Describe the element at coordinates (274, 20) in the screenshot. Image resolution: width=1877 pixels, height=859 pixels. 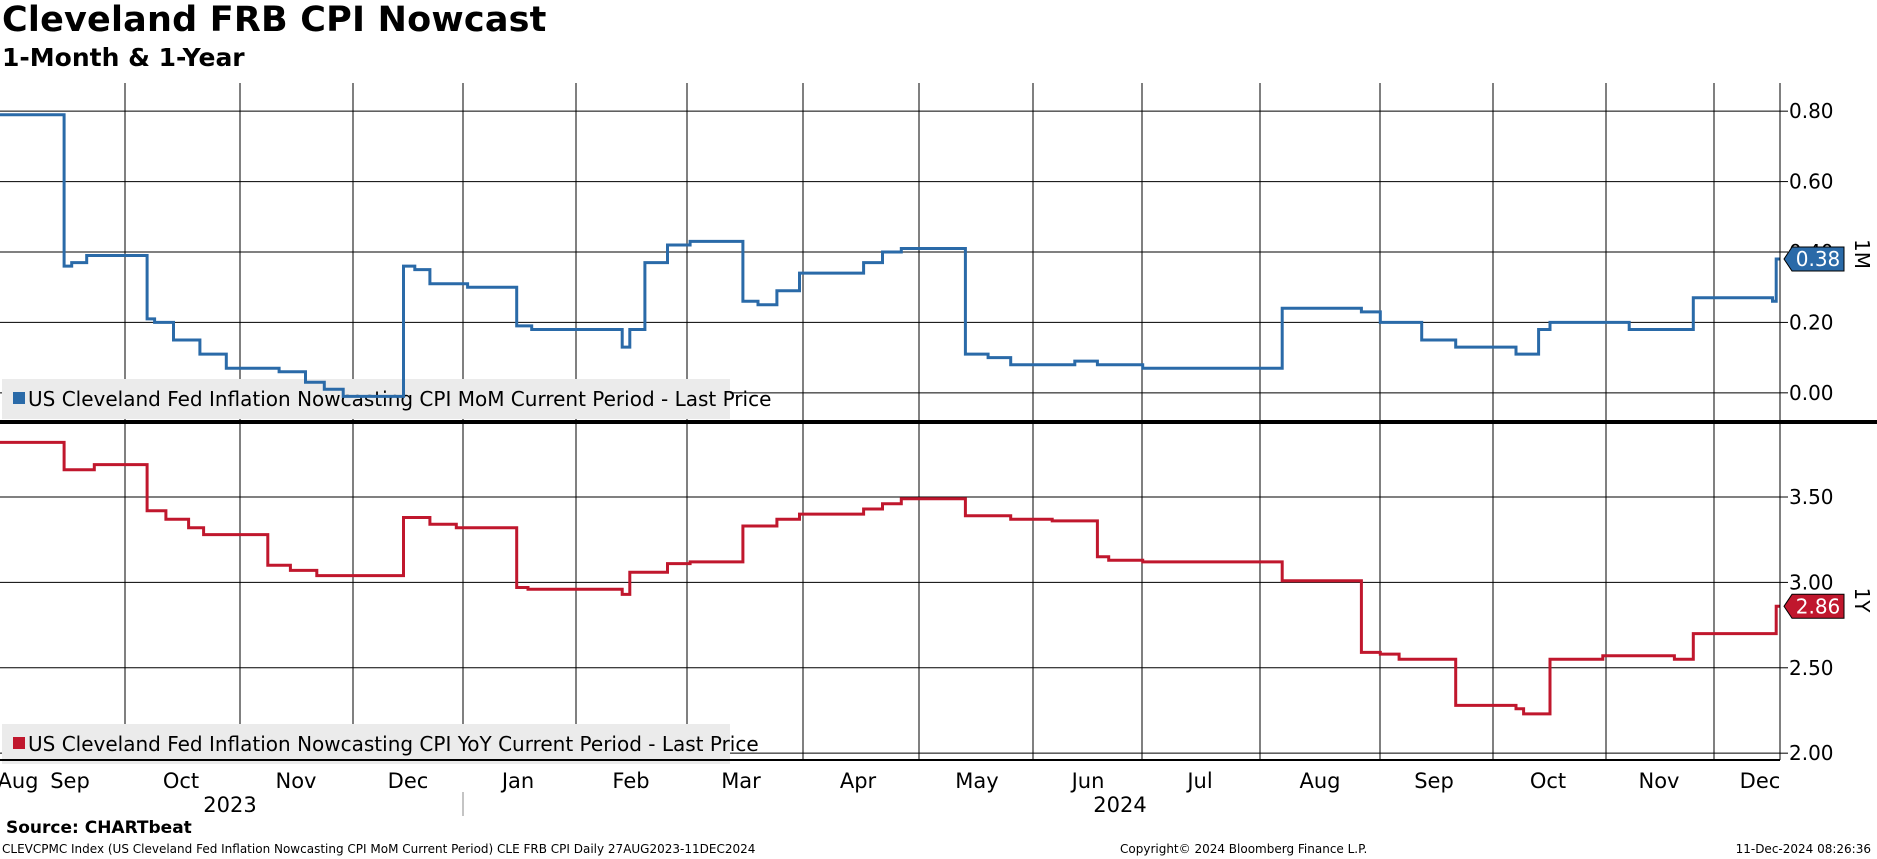
I see `chart-title: Cleveland FRB CPI Nowcast` at that location.